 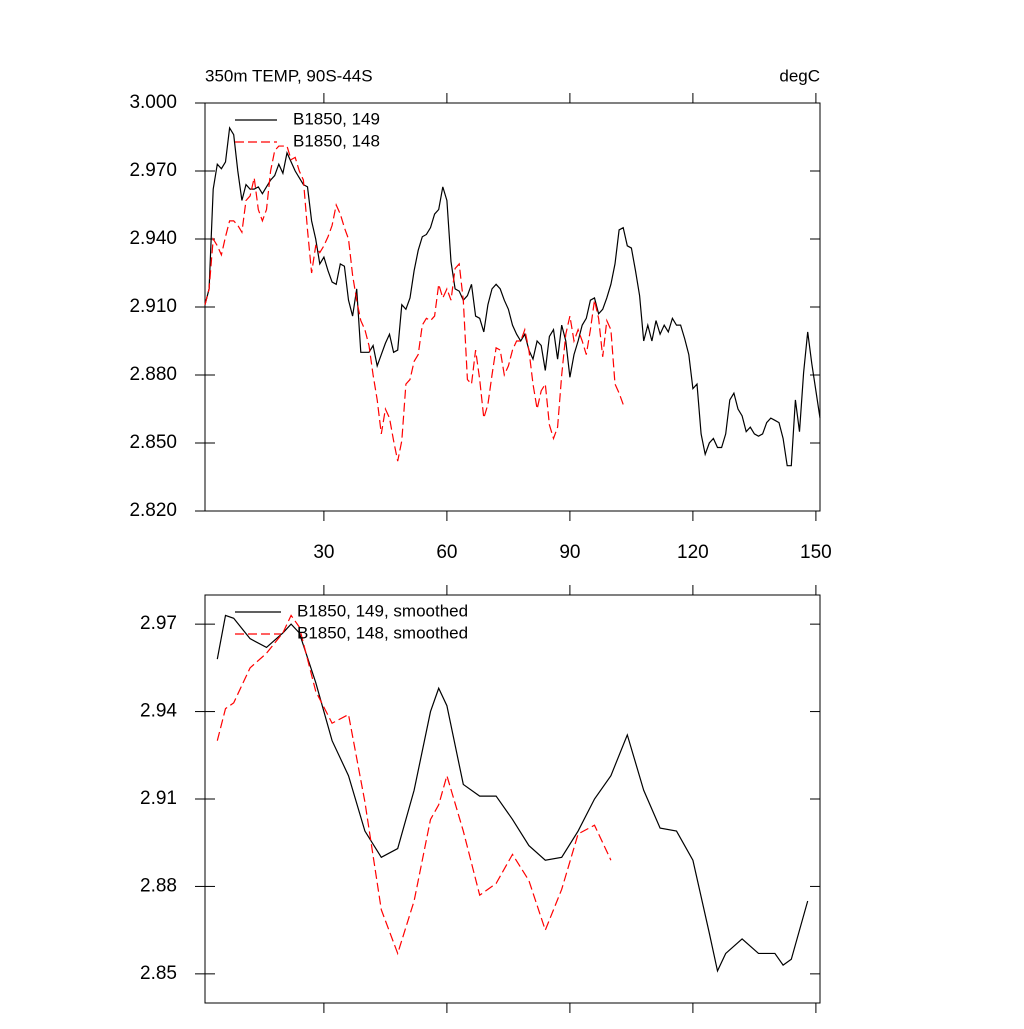 I want to click on y-tick-label: 2.94, so click(x=158, y=711).